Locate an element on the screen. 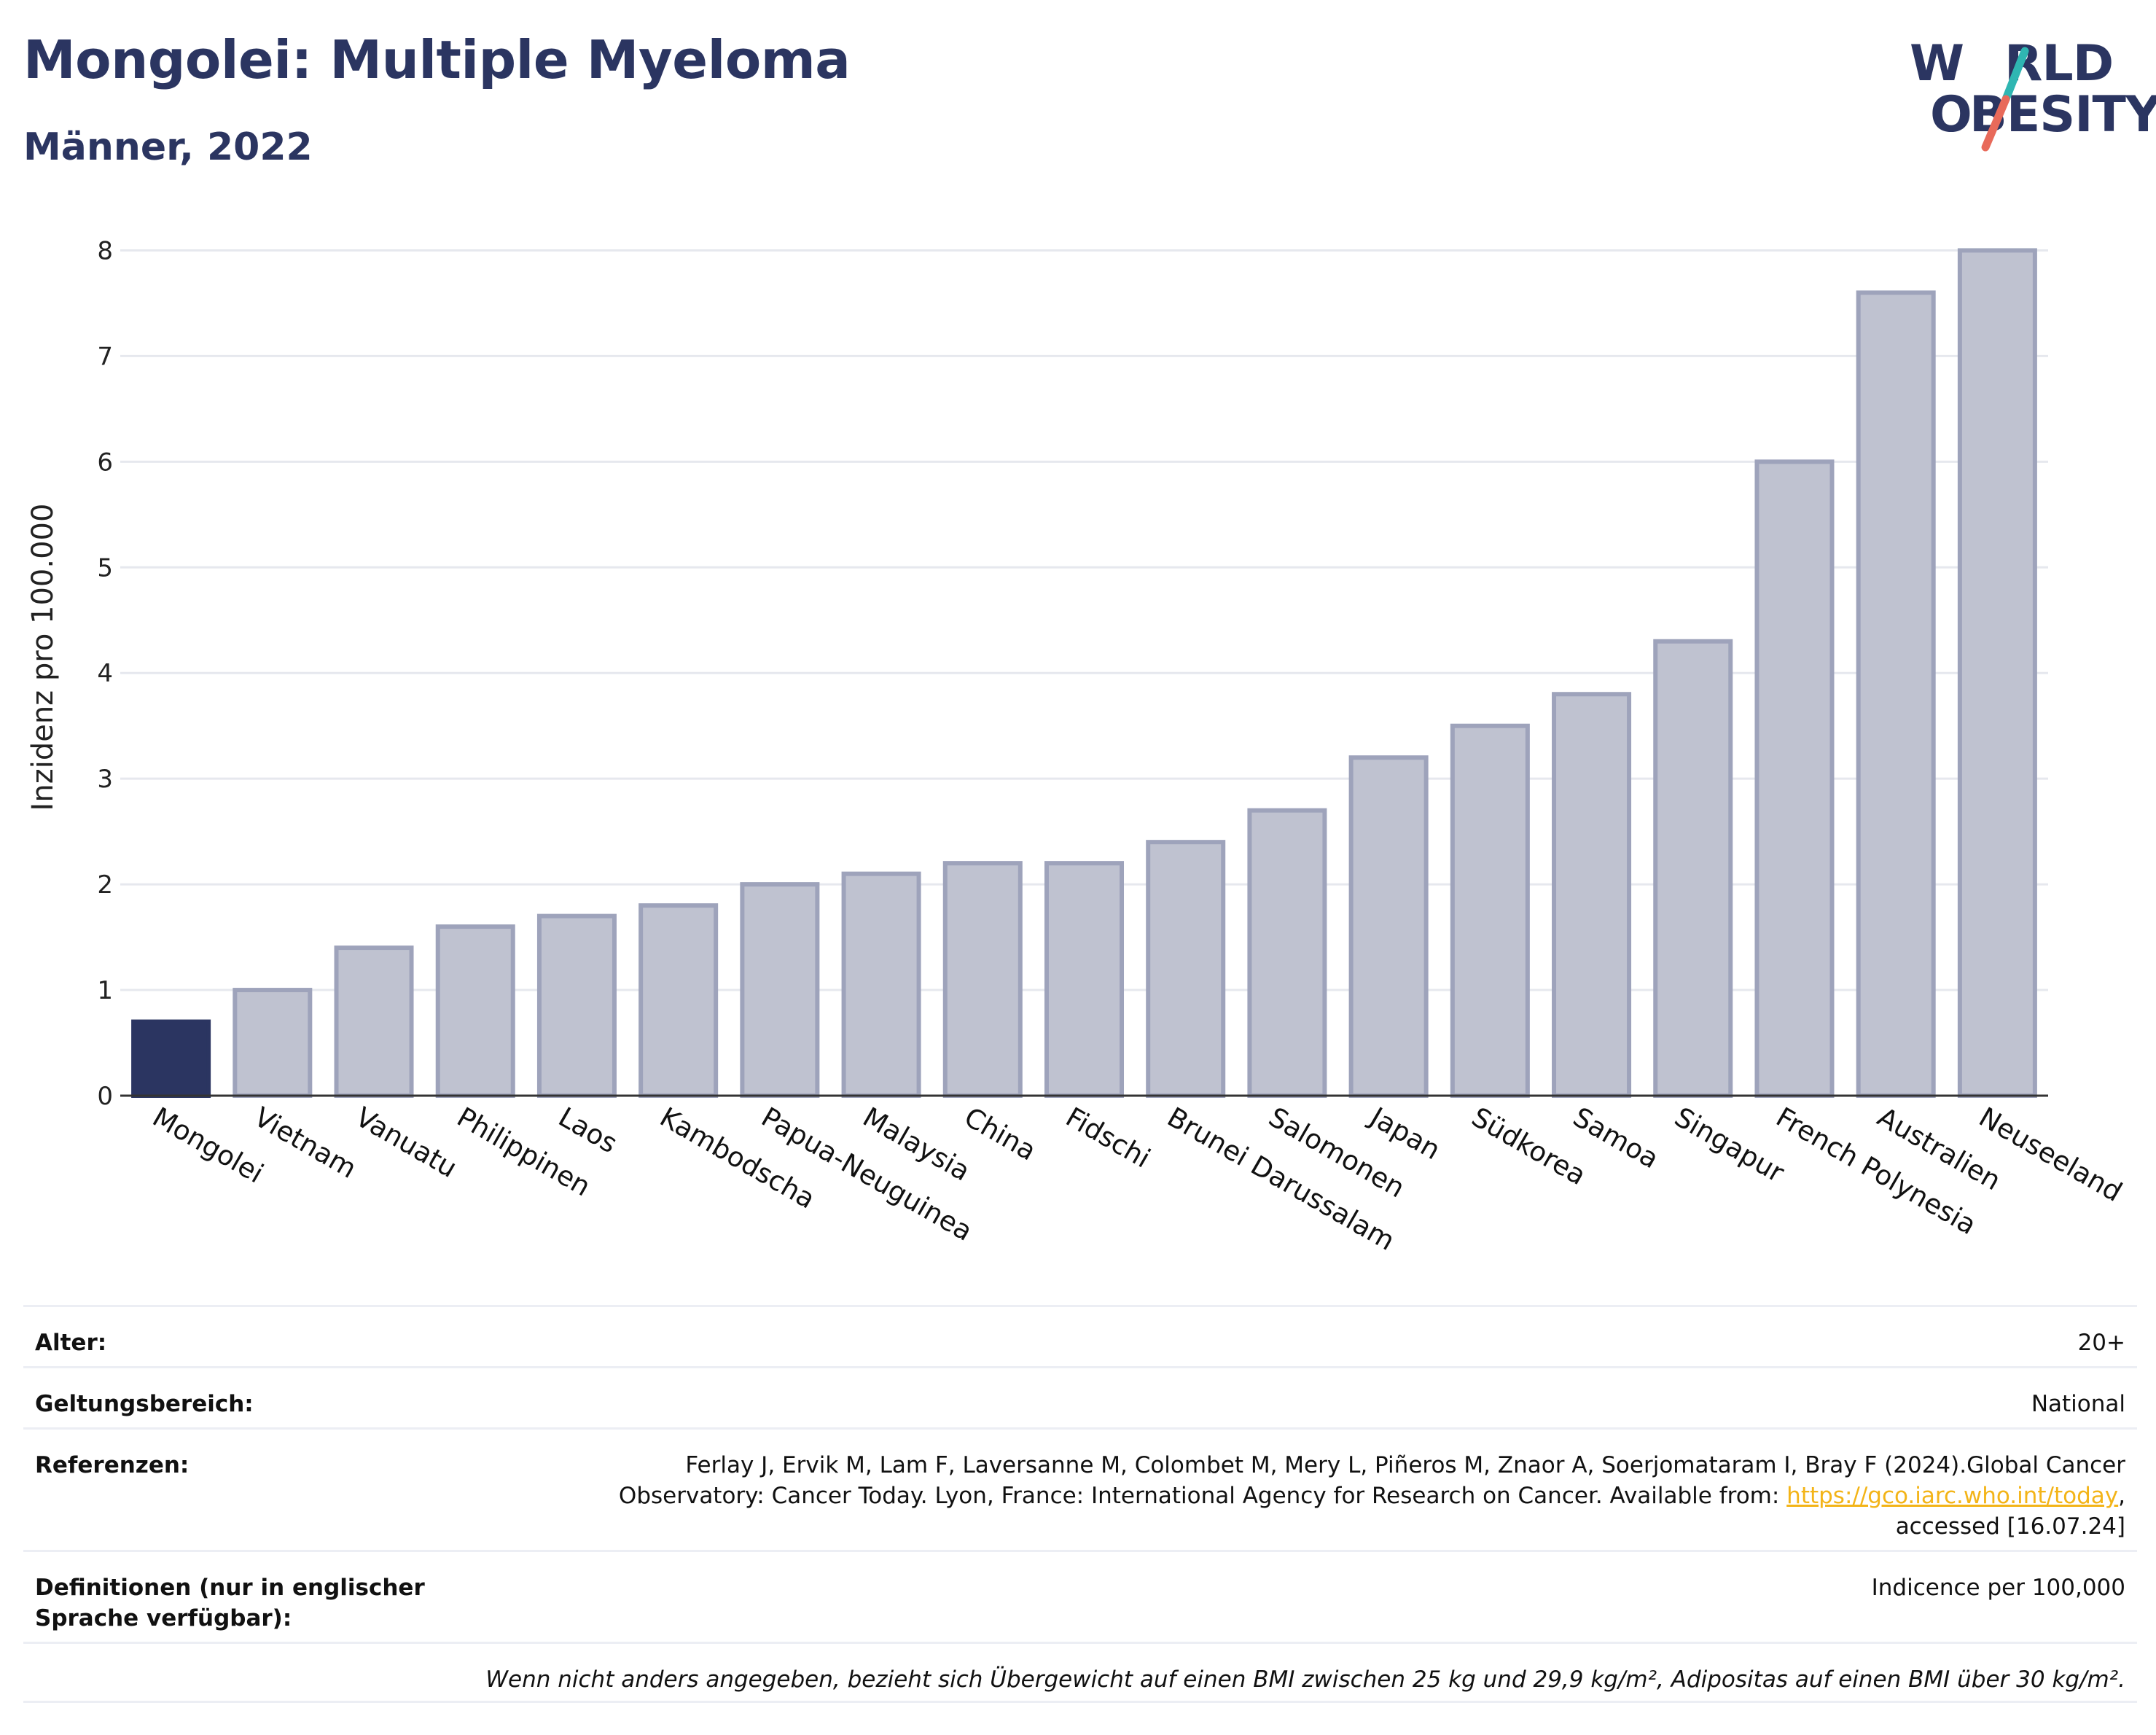 Image resolution: width=2156 pixels, height=1735 pixels. info-row-age: Alter: 20+ is located at coordinates (1080, 1335).